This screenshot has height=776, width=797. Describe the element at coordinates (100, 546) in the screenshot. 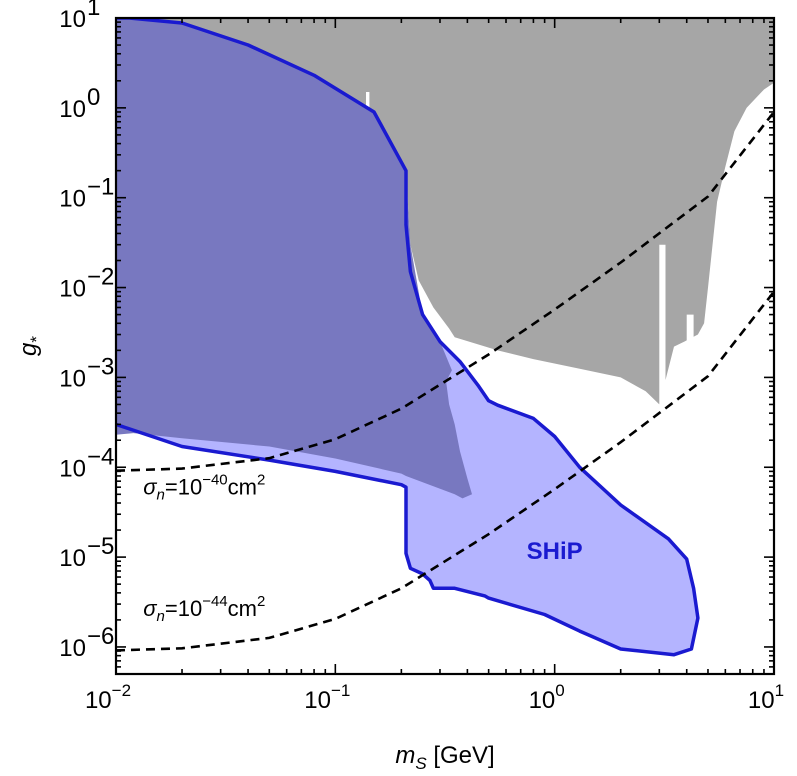

I see `y-tick-exponent: −5` at that location.